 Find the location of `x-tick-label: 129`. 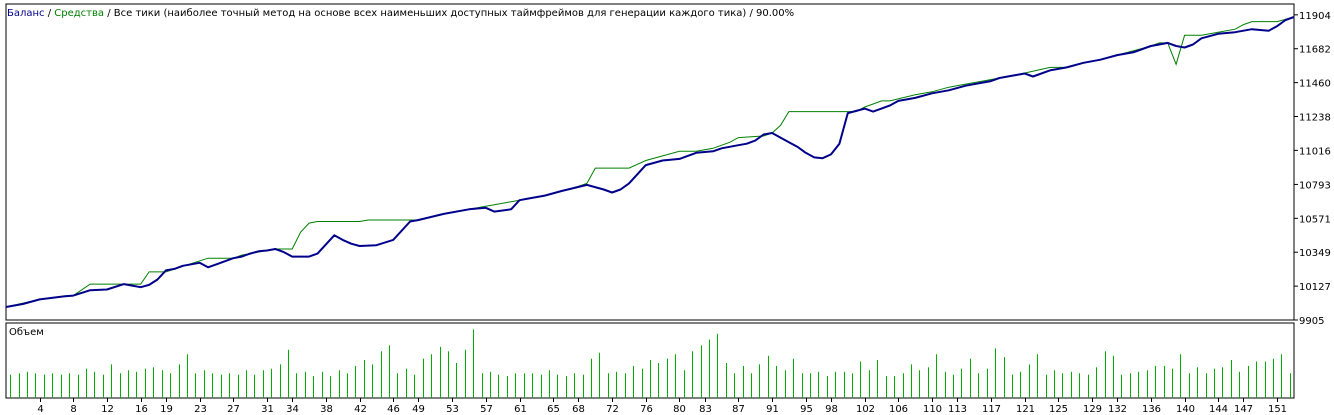

x-tick-label: 129 is located at coordinates (1092, 409).